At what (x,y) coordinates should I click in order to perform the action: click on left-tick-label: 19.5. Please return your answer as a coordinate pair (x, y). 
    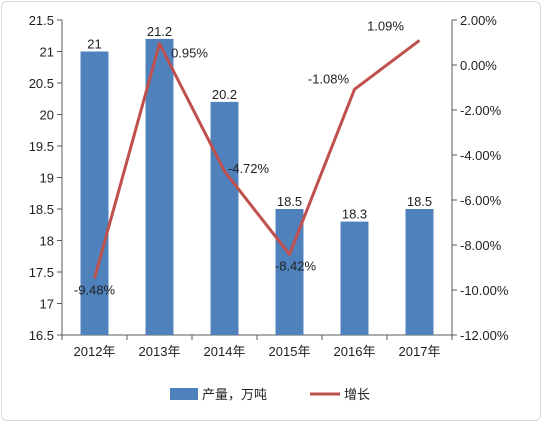
    Looking at the image, I should click on (41, 146).